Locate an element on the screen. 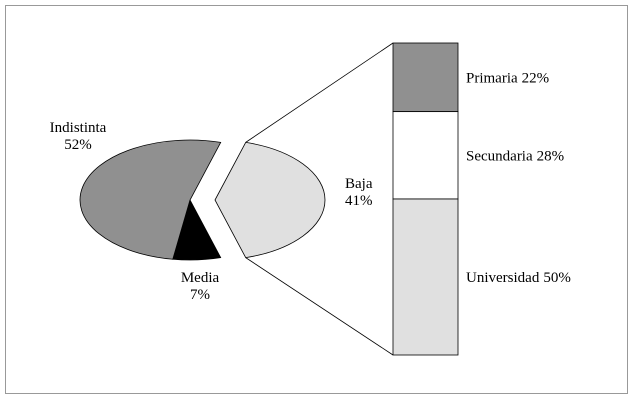 The width and height of the screenshot is (634, 400). breakdown-label: Primaria 22% is located at coordinates (507, 78).